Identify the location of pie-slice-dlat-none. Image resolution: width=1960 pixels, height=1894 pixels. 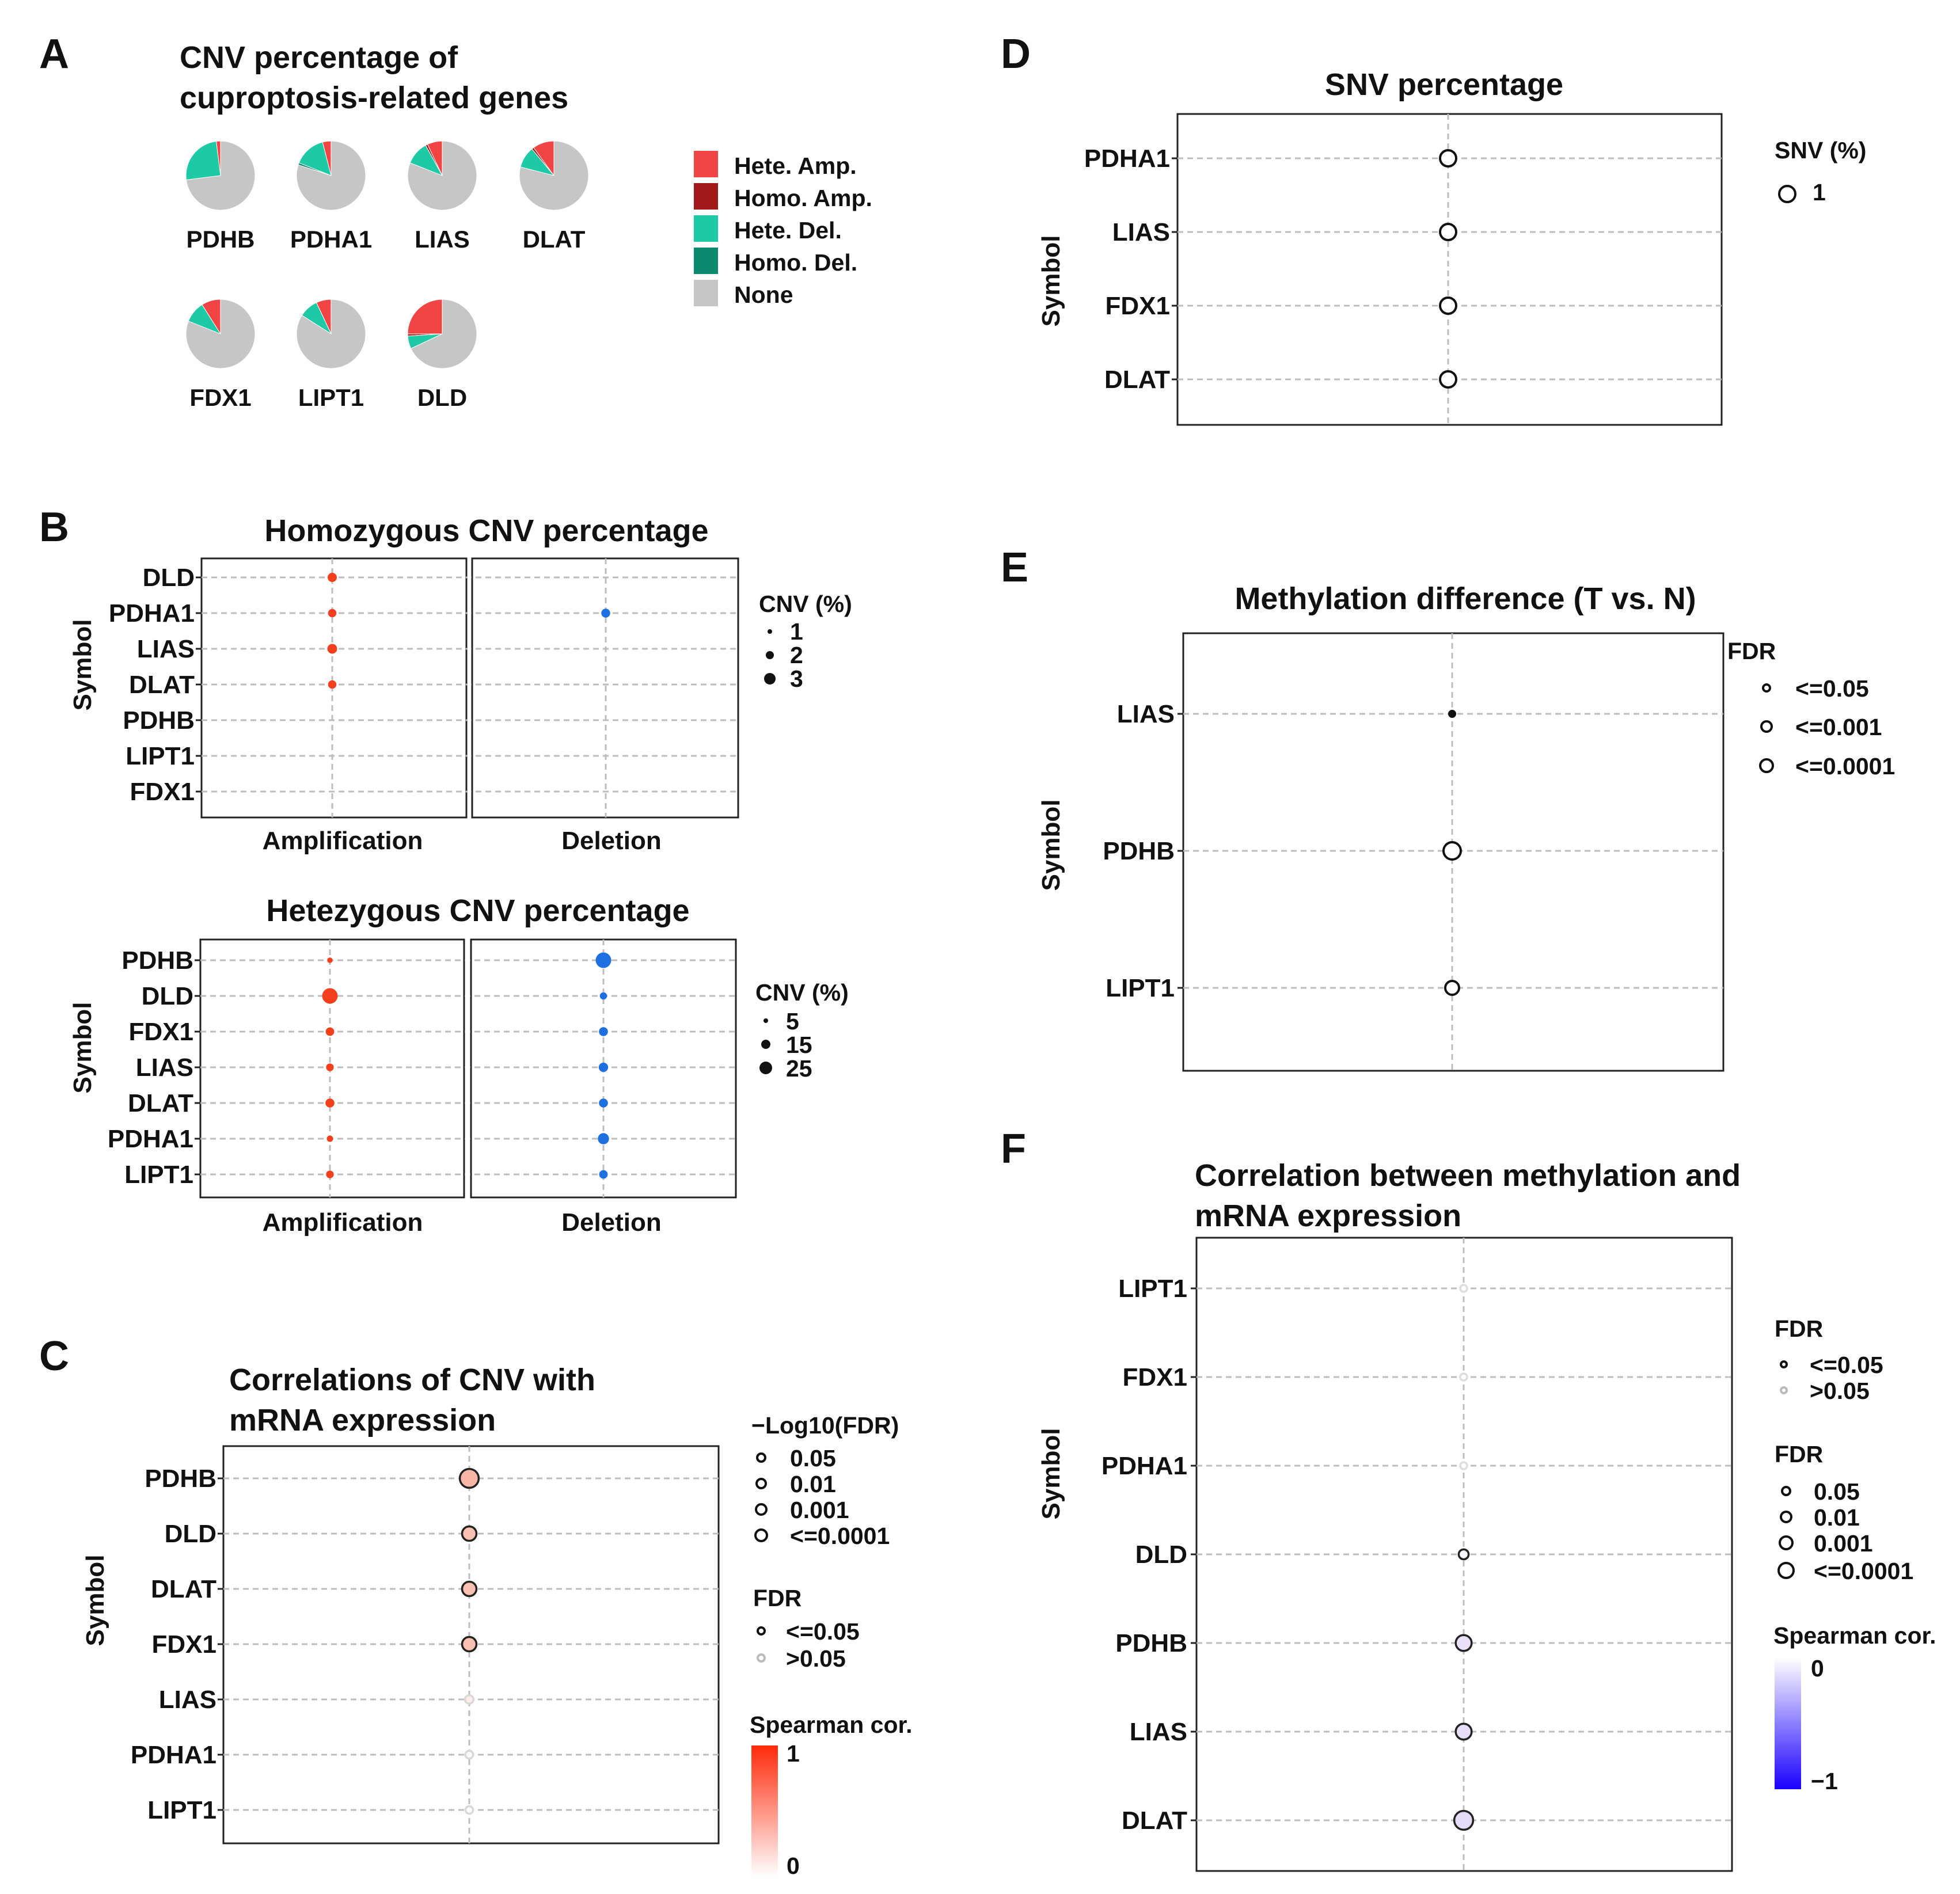
(554, 175).